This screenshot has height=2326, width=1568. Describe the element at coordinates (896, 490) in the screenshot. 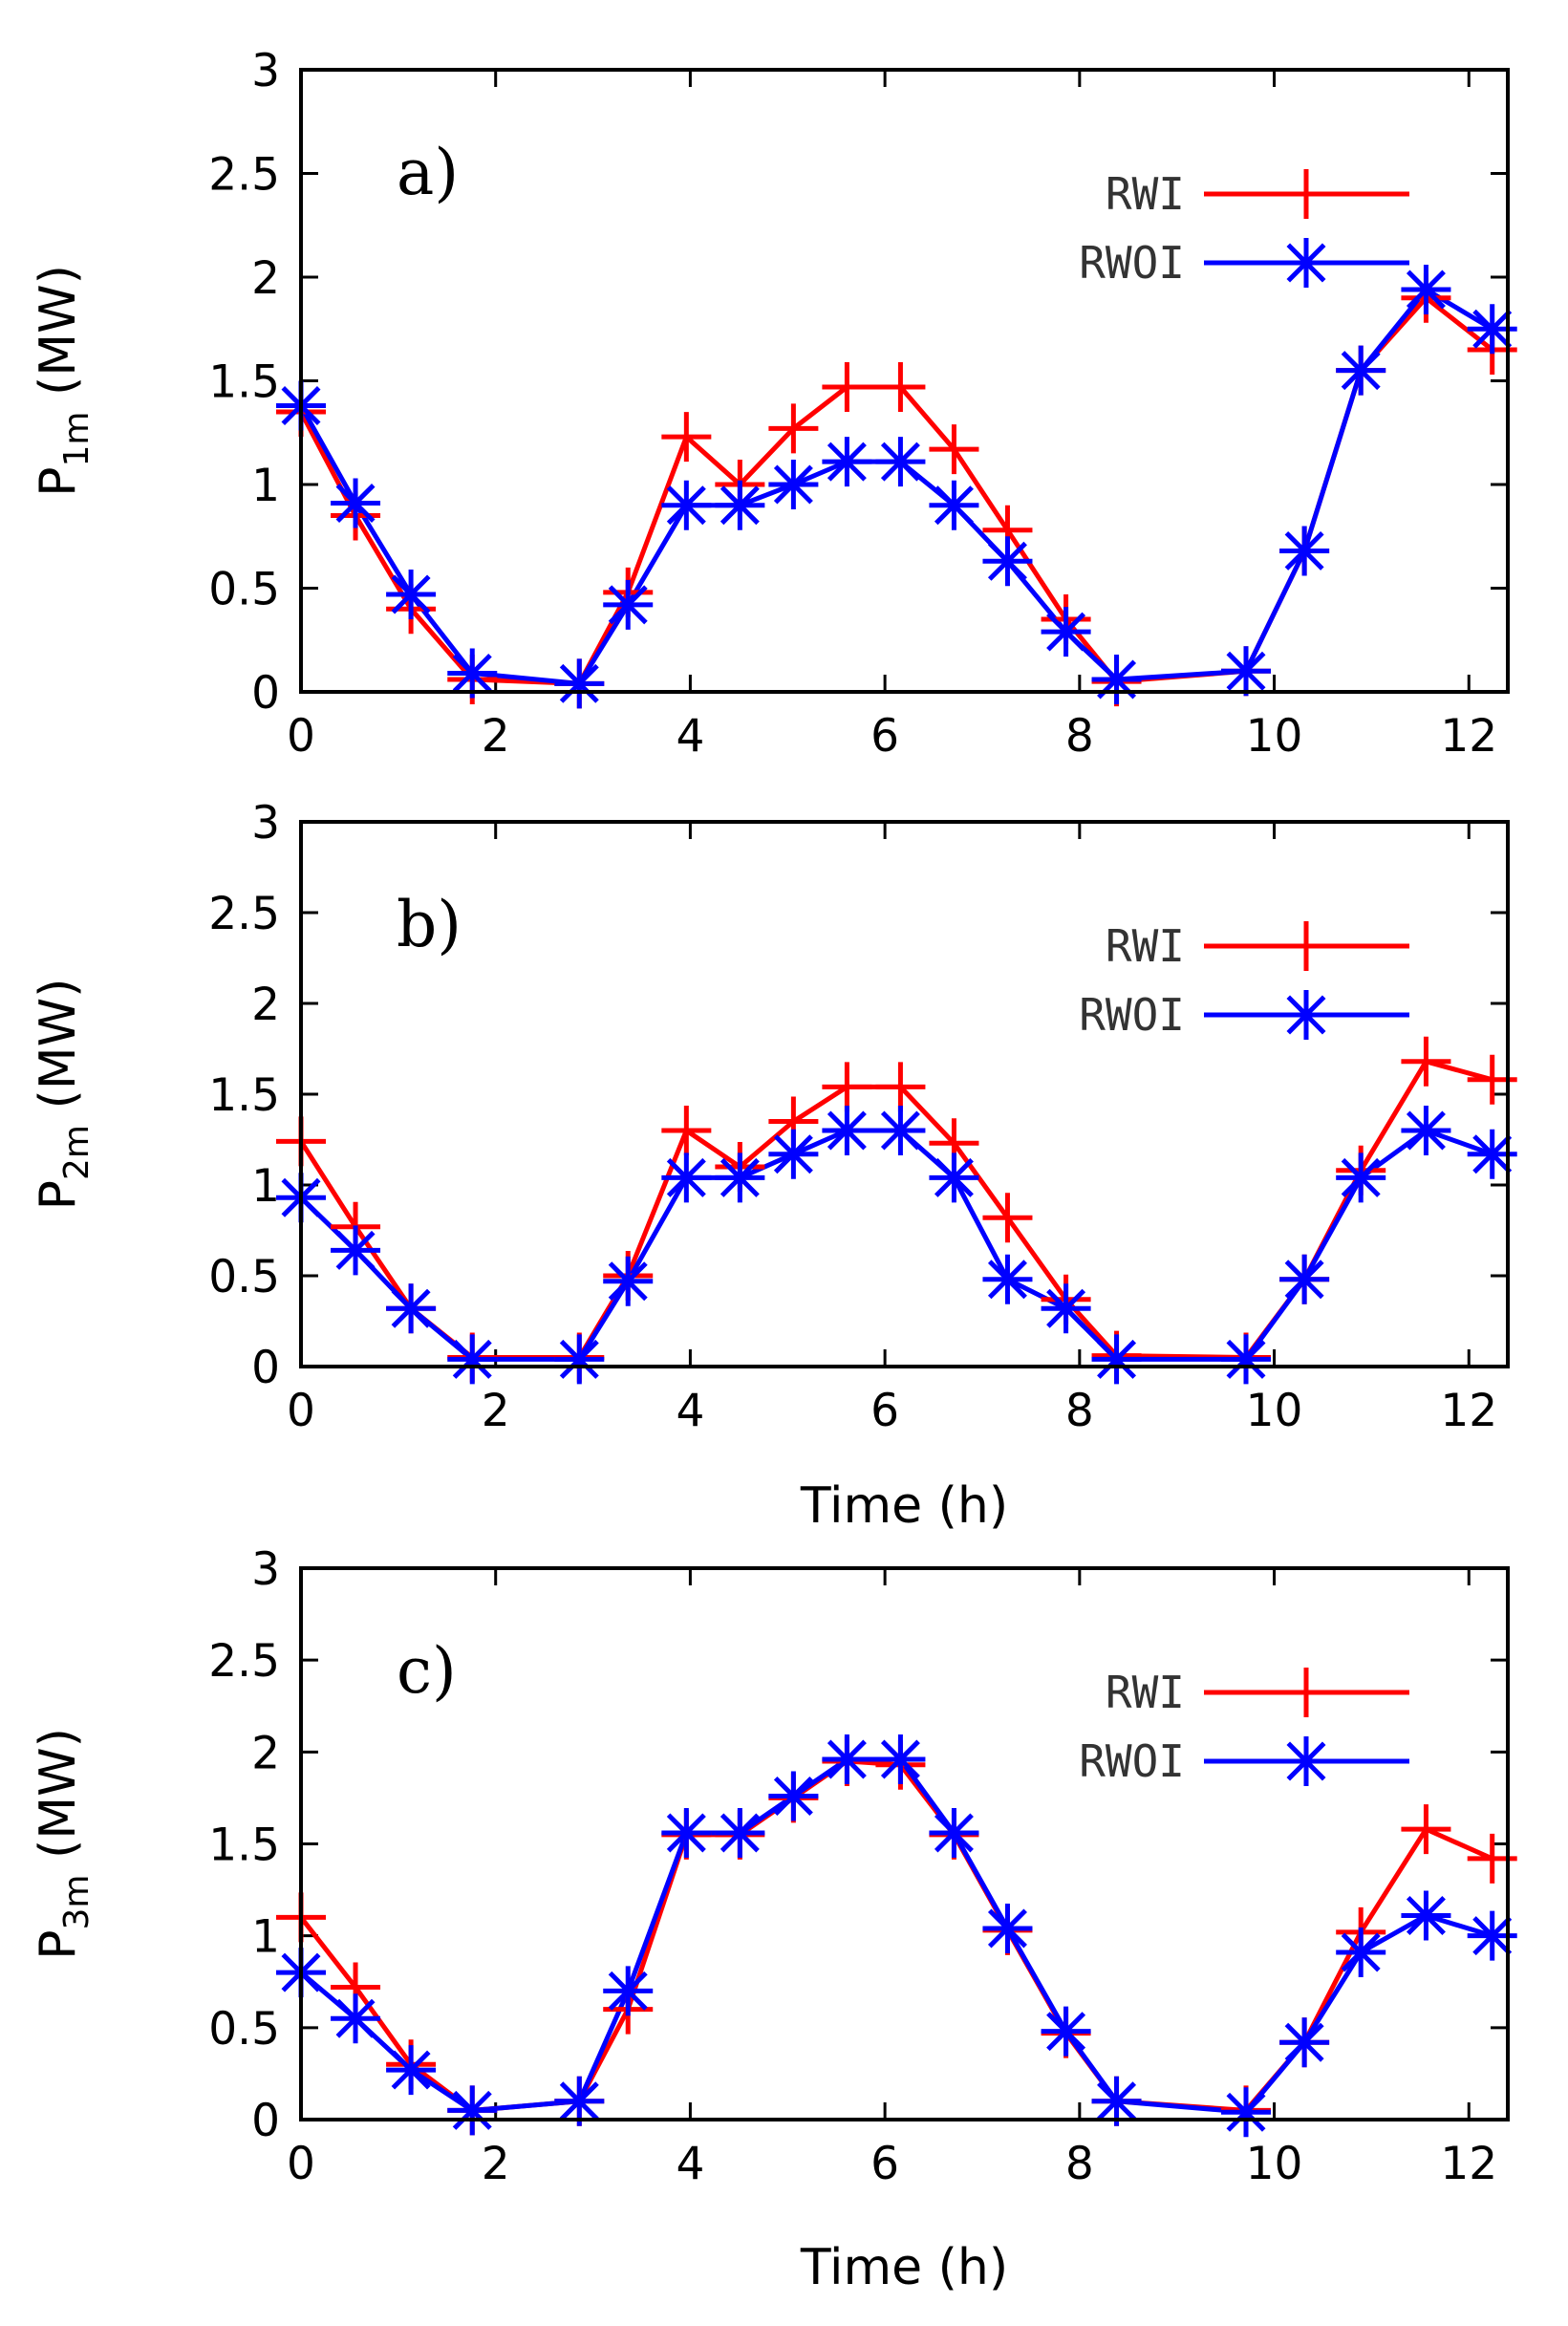

I see `series-line-rwi` at that location.